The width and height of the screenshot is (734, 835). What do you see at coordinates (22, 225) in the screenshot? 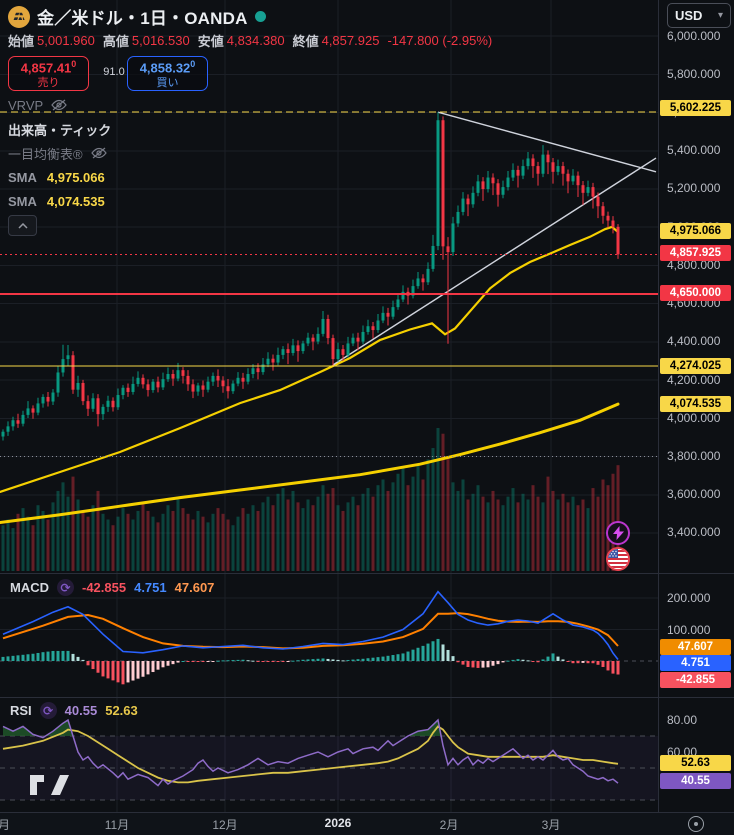
I see `collapse-legend-button` at bounding box center [22, 225].